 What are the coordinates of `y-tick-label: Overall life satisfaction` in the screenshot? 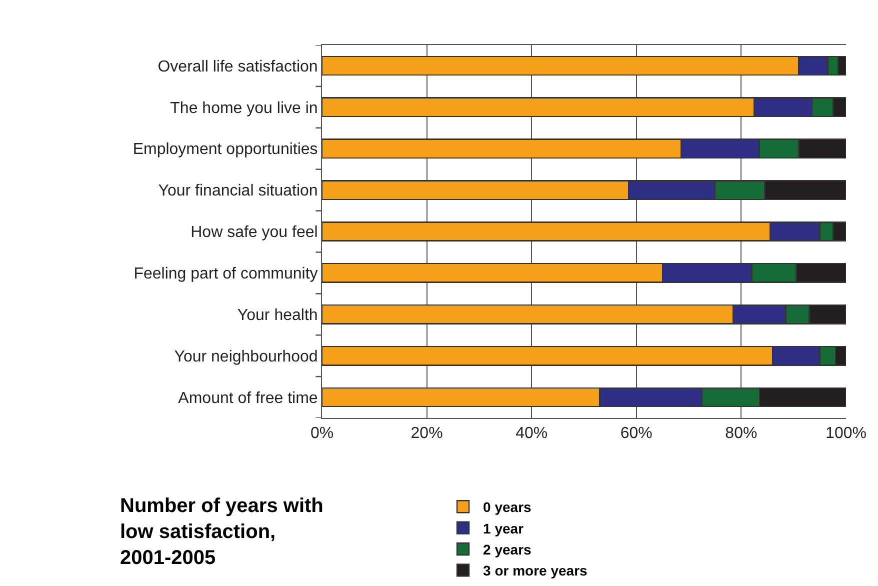 It's located at (238, 67).